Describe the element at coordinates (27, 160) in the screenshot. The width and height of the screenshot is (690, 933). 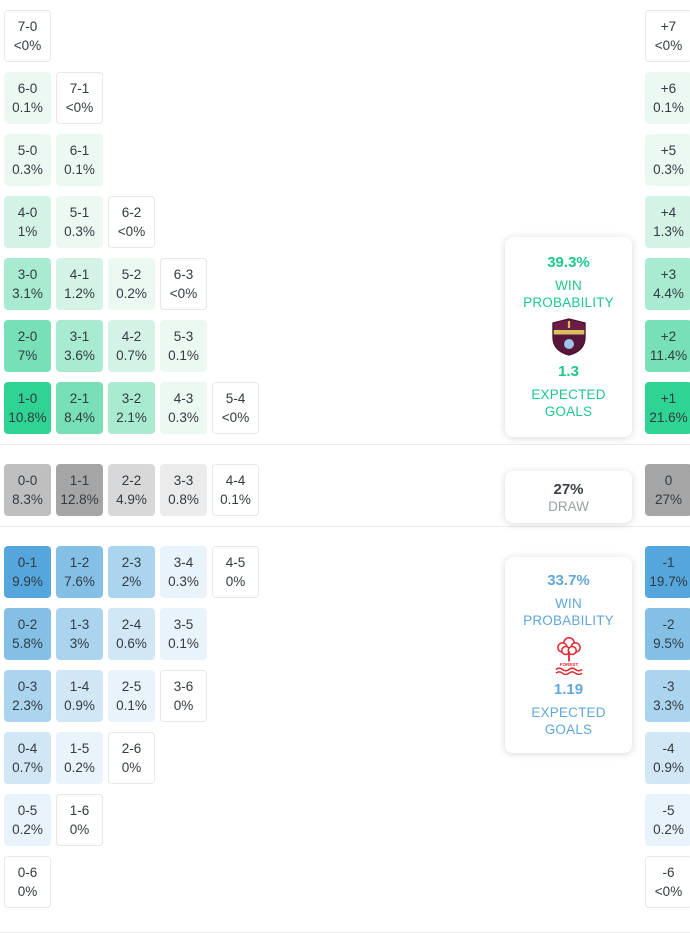
I see `score-cell: 5-0 0.3%` at that location.